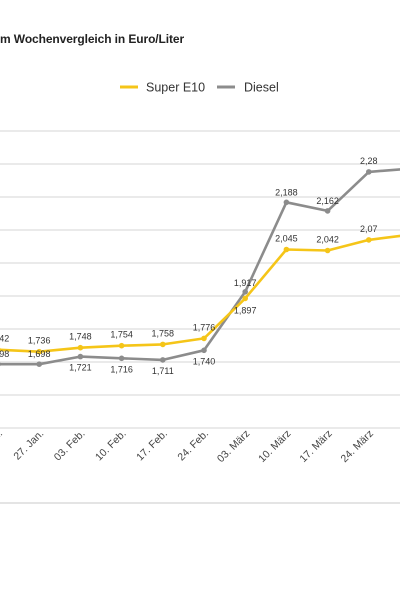  What do you see at coordinates (163, 333) in the screenshot?
I see `data-label: 1,758` at bounding box center [163, 333].